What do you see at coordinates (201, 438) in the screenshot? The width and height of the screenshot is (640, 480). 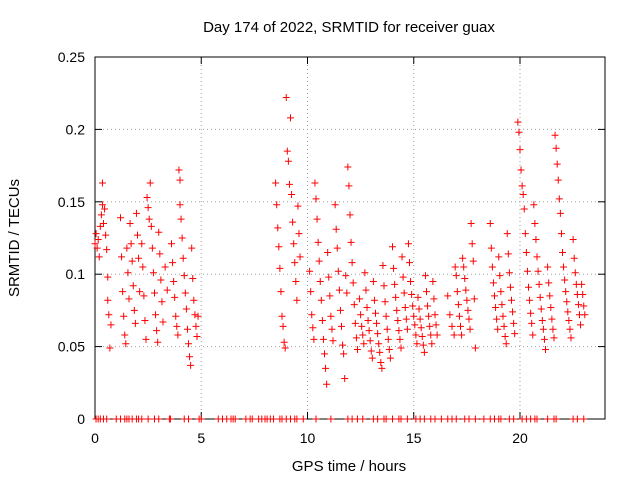 I see `x-tick-label: 5` at bounding box center [201, 438].